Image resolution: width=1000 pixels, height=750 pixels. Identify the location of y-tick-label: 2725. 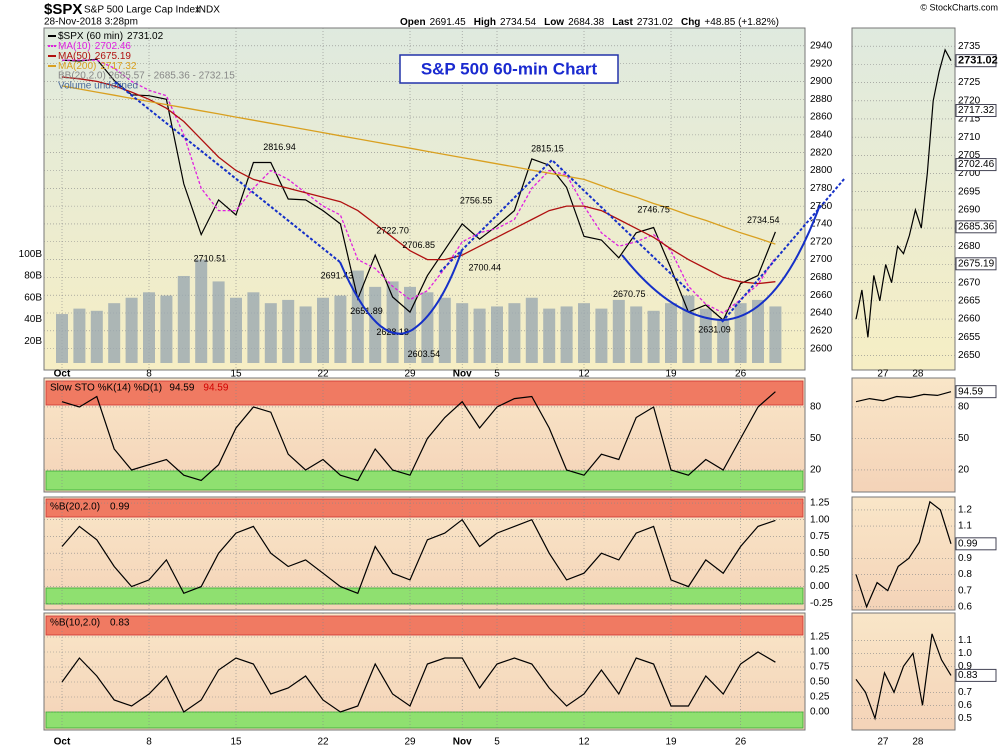
(969, 82).